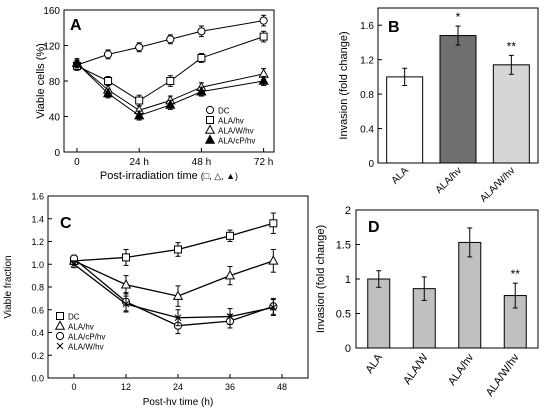 The image size is (550, 410). Describe the element at coordinates (344, 85) in the screenshot. I see `panel-b-ylabel: Invasion (fold change)` at that location.